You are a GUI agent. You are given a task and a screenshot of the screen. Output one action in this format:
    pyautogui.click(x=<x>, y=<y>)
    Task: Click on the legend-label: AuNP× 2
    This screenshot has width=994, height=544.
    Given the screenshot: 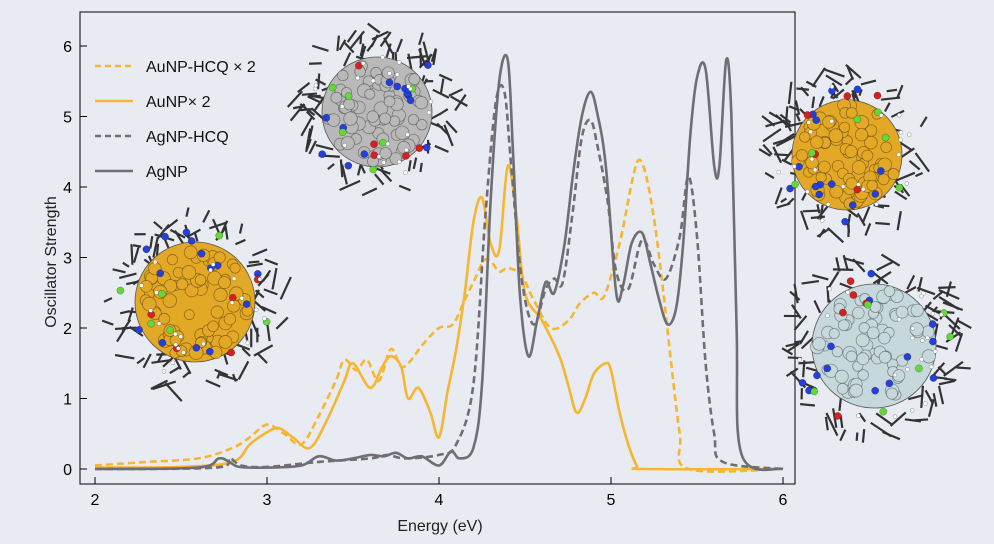 What is the action you would take?
    pyautogui.click(x=178, y=102)
    